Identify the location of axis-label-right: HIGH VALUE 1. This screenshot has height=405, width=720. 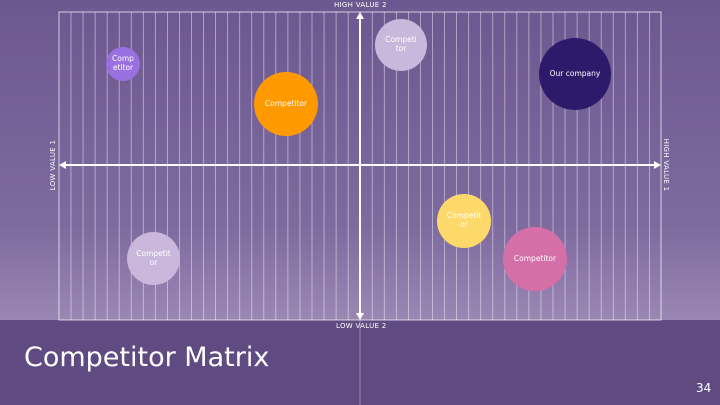
(666, 165).